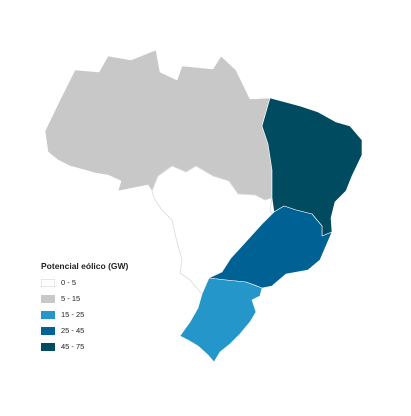  What do you see at coordinates (69, 282) in the screenshot?
I see `legend-label-0-5: 0 - 5` at bounding box center [69, 282].